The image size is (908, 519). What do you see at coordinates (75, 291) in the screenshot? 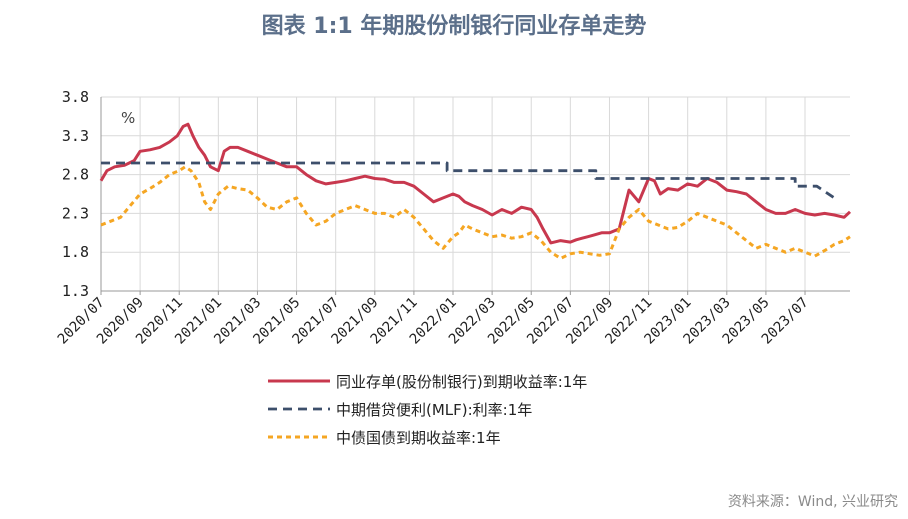
I see `y-tick-label: 1.3` at bounding box center [75, 291].